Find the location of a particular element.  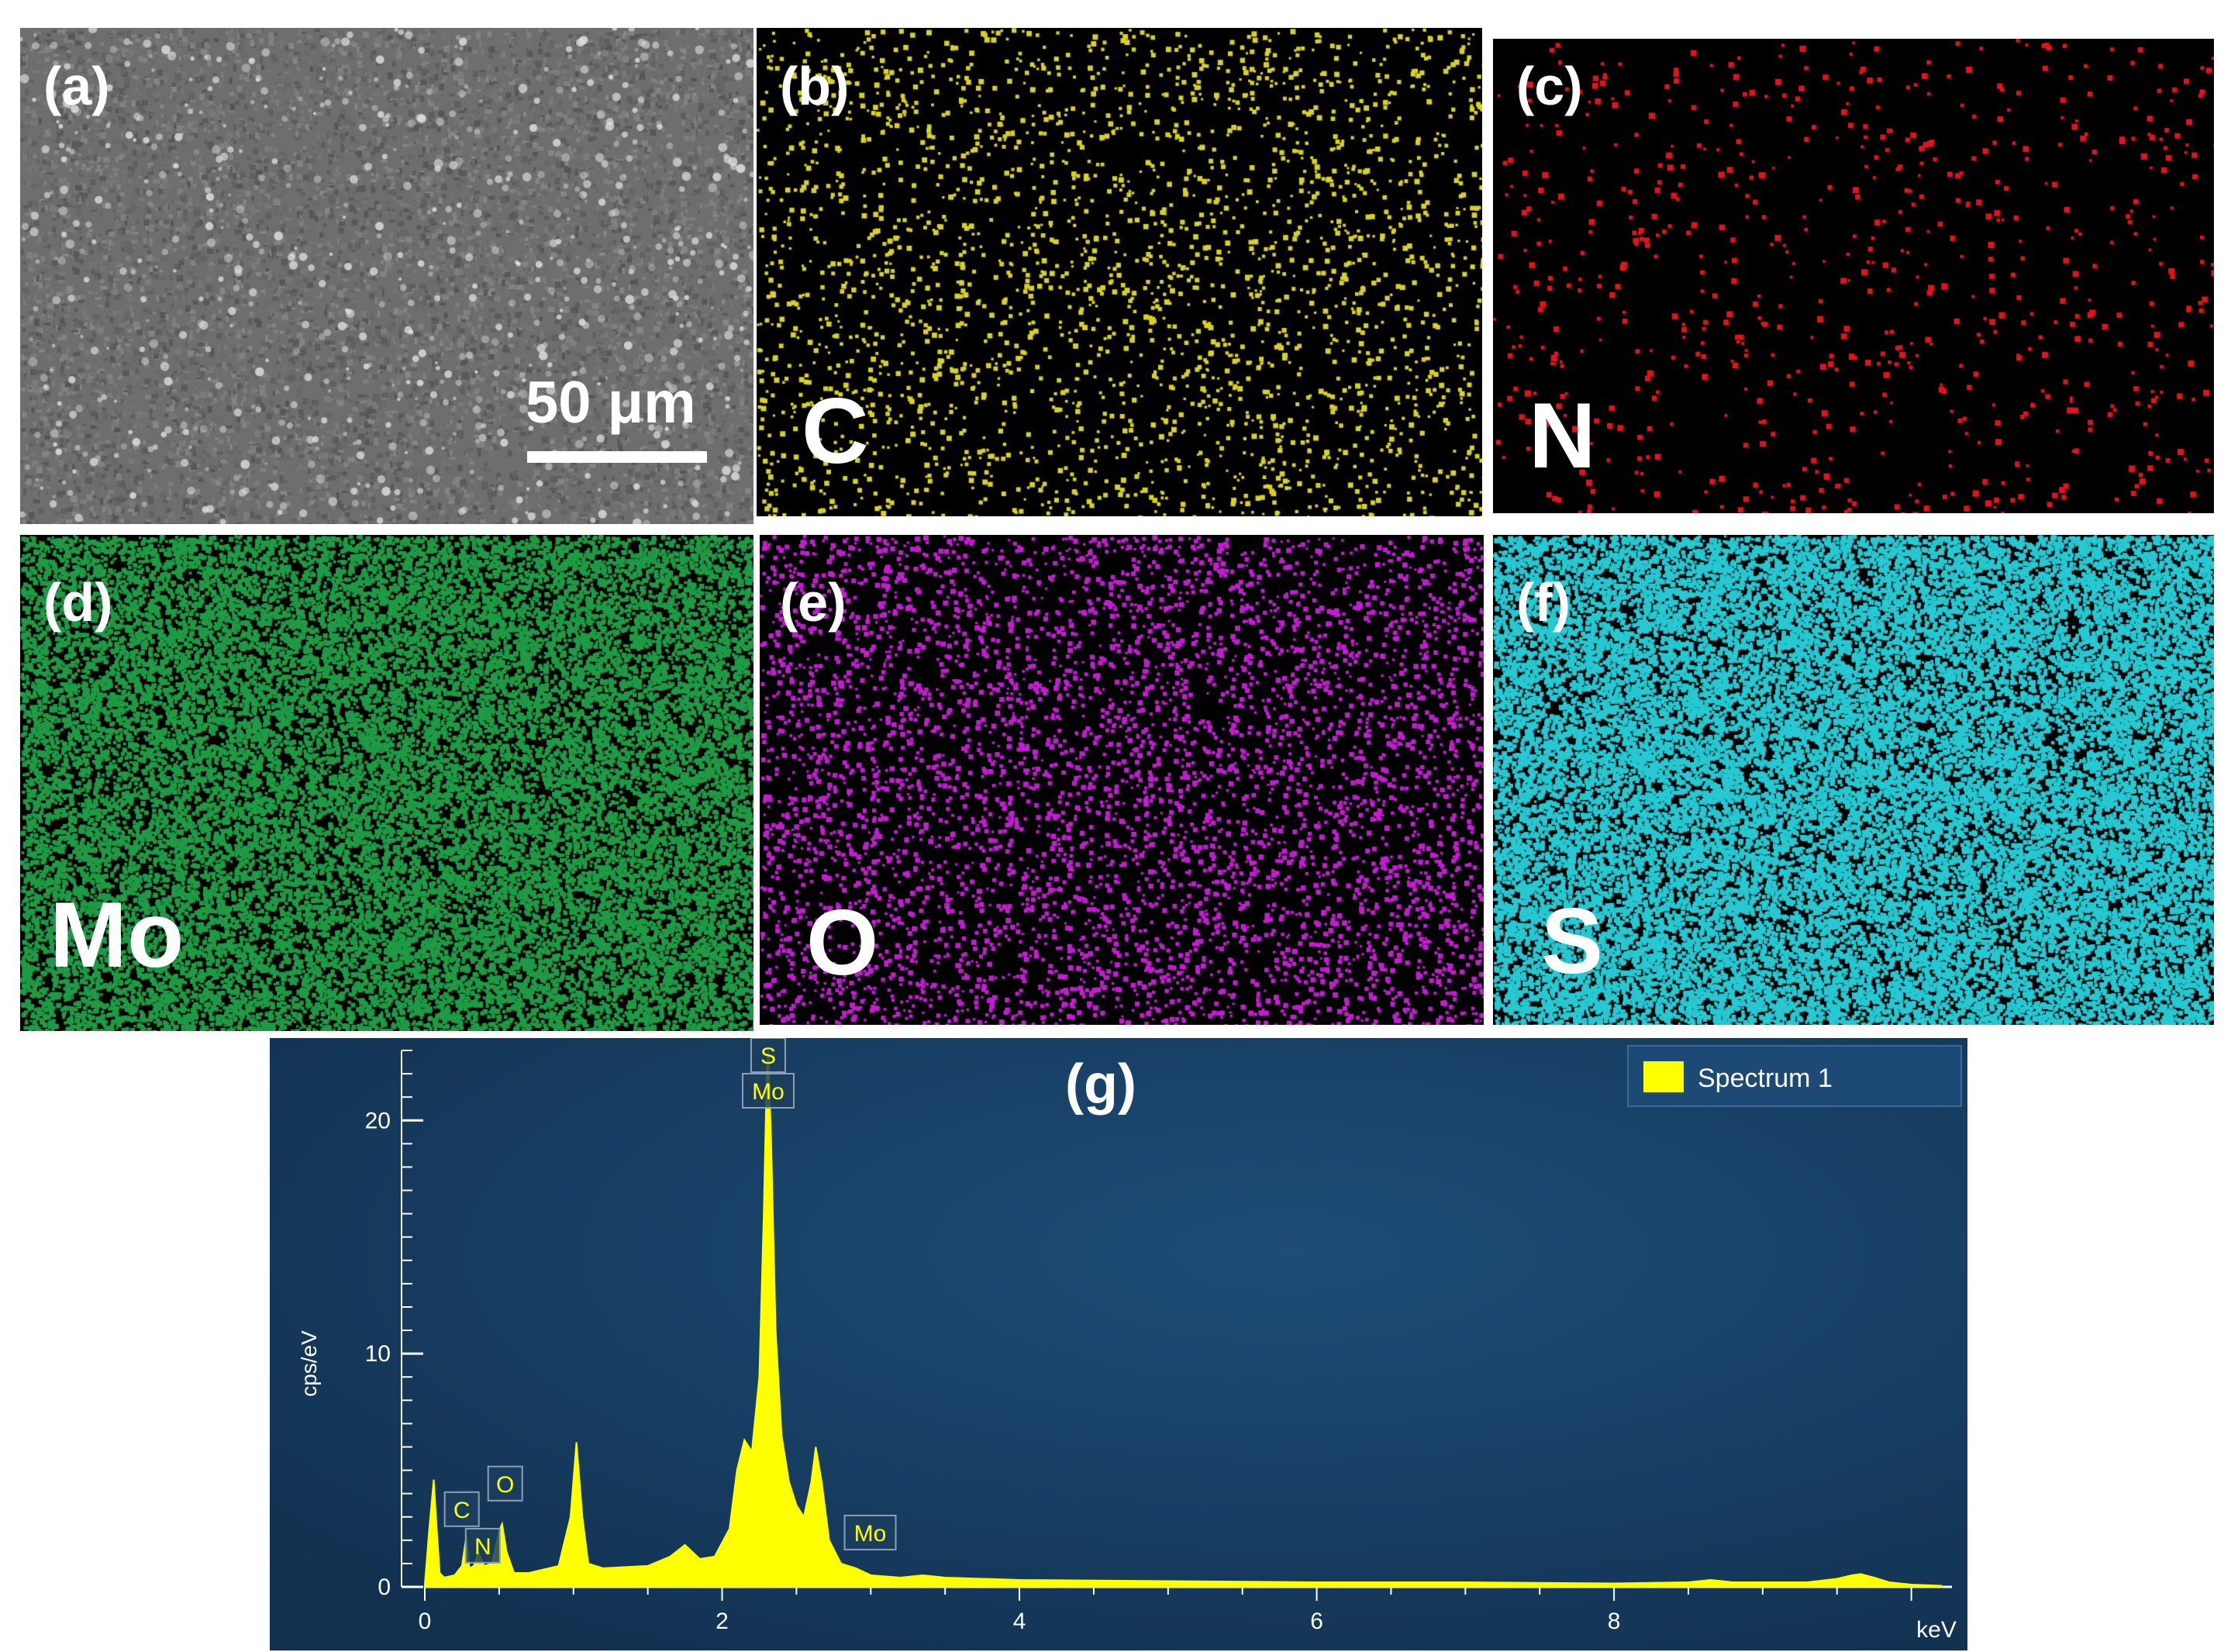

x-tick-label: 4 is located at coordinates (1019, 1621).